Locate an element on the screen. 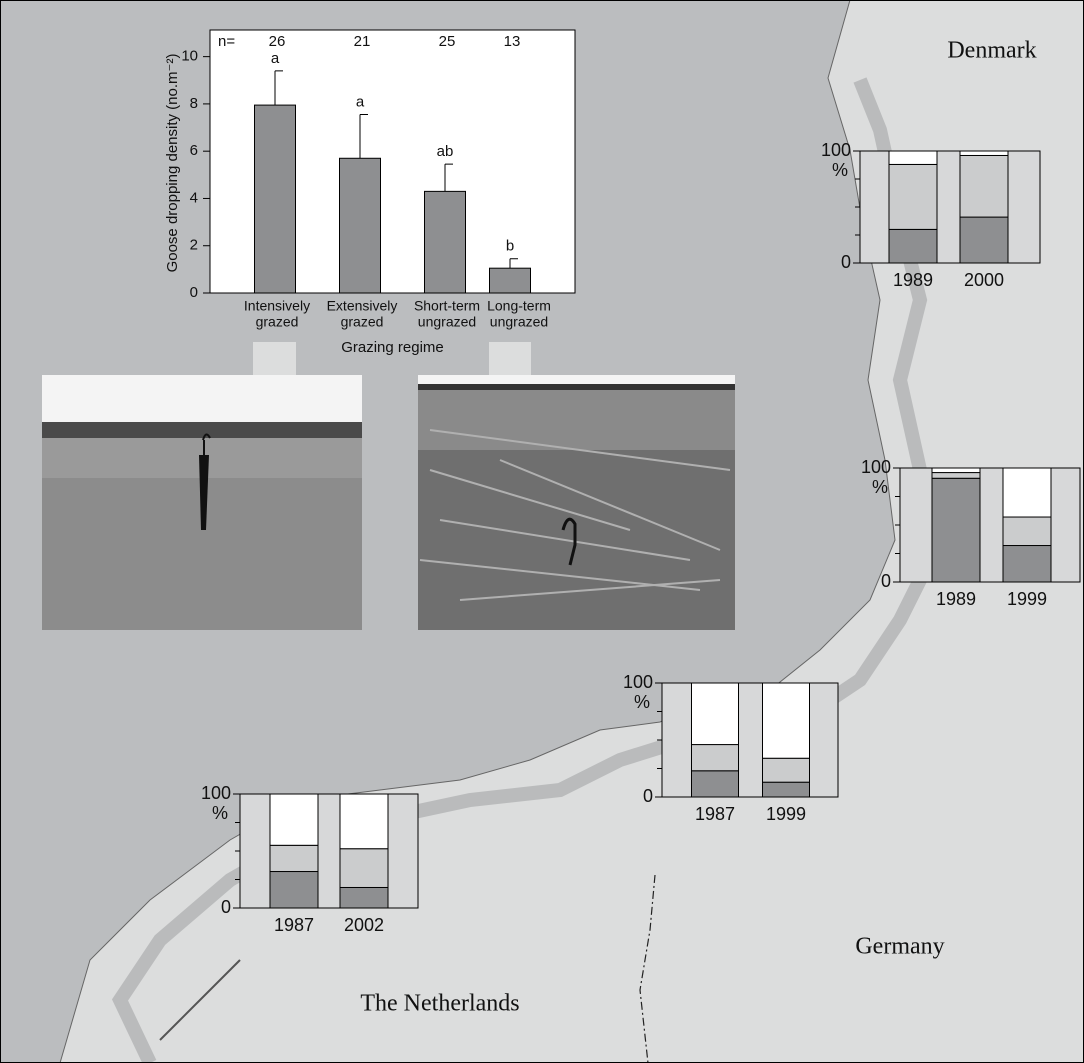  y-tick-label: 10 is located at coordinates (189, 56).